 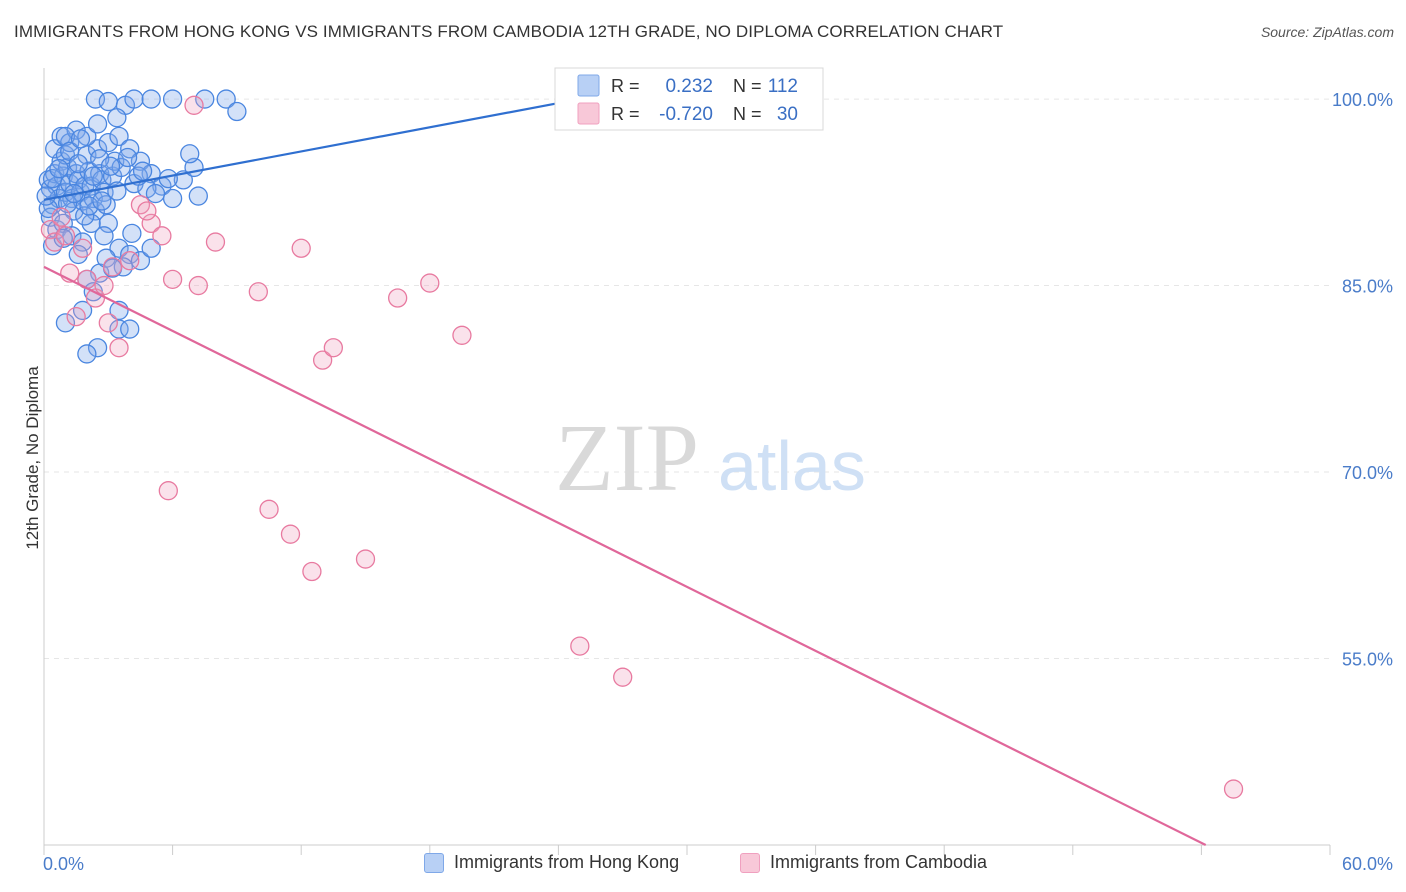 I want to click on stats-swatch-hong-kong, so click(x=588, y=85).